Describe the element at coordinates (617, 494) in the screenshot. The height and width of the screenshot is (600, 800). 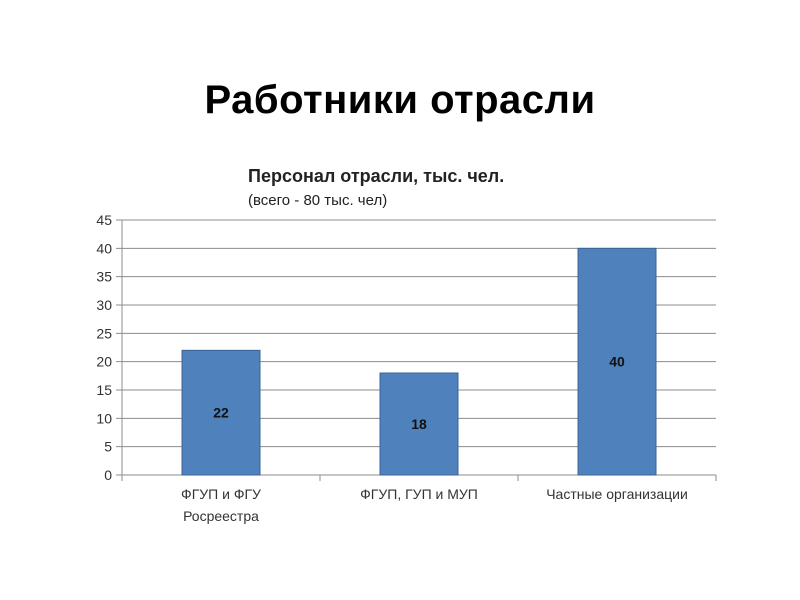
I see `x-category-label: Частные организации` at that location.